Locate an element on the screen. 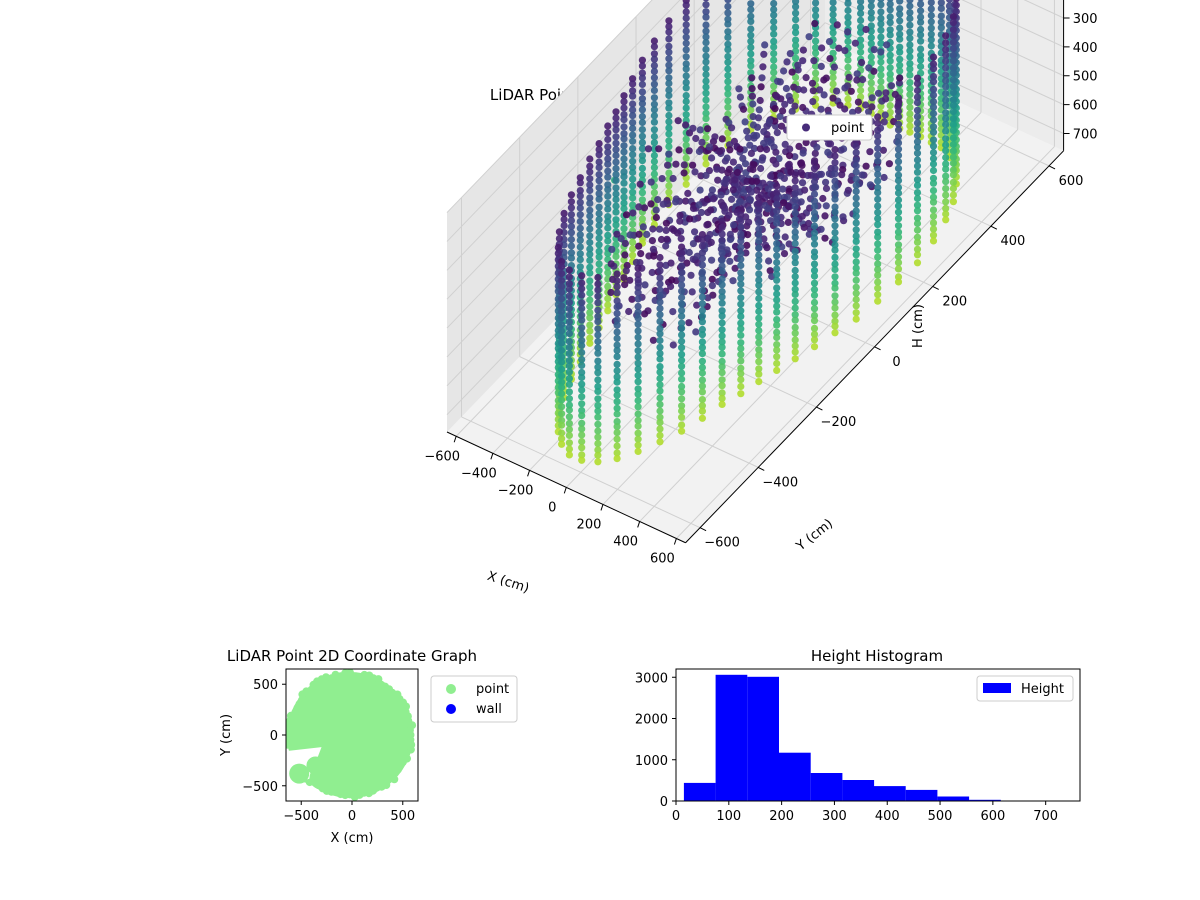 This screenshot has height=900, width=1200. y-tick-label-3d: 600 is located at coordinates (1071, 181).